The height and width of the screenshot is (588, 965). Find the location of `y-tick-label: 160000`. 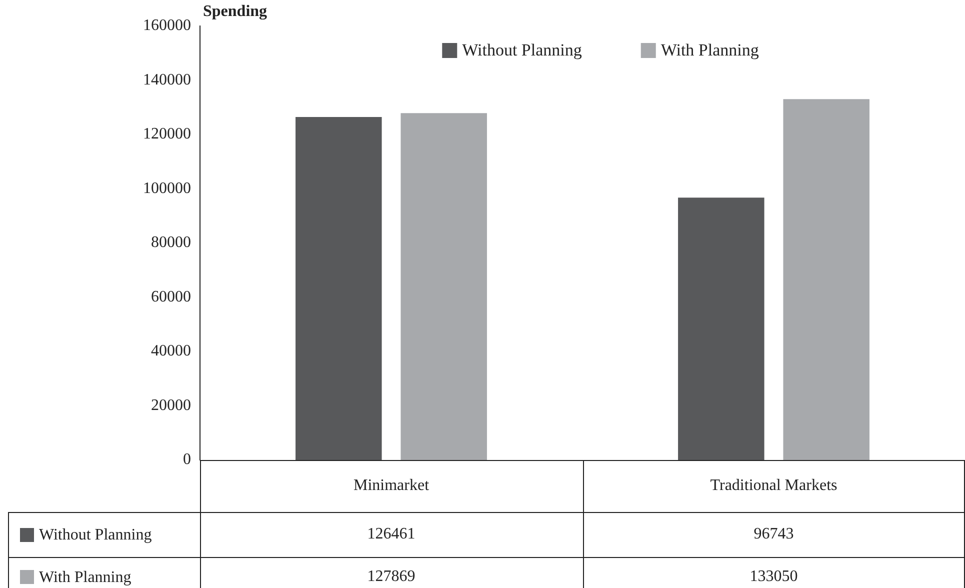

y-tick-label: 160000 is located at coordinates (167, 25).